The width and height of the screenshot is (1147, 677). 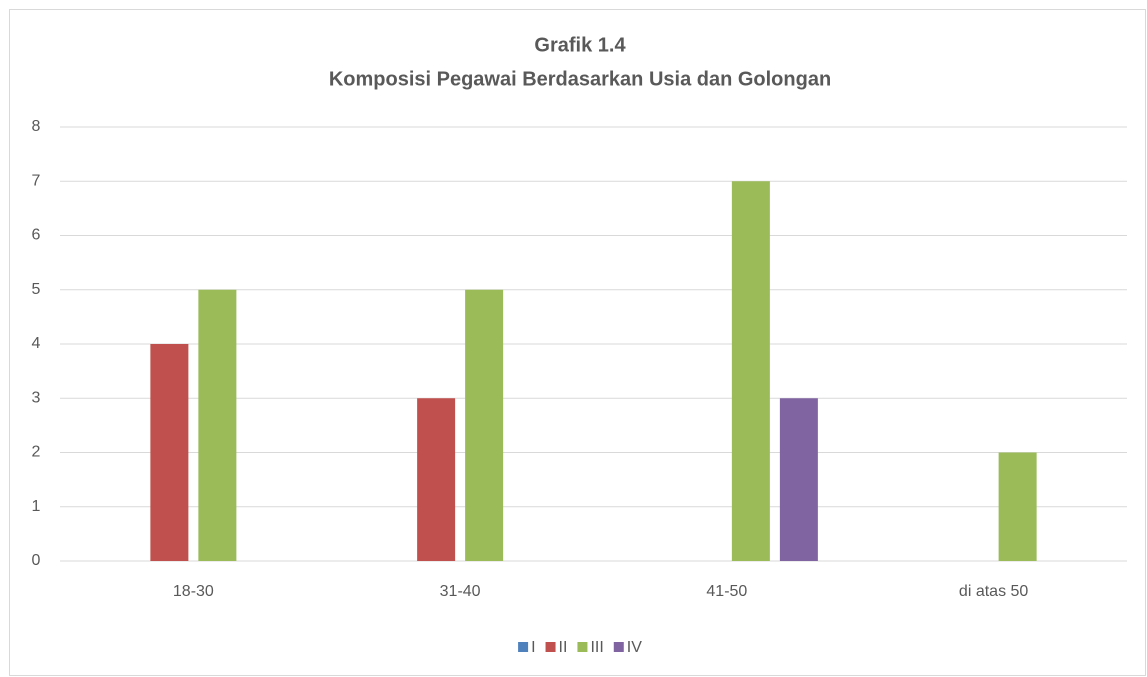 I want to click on x-tick-label: 41-50, so click(x=726, y=591).